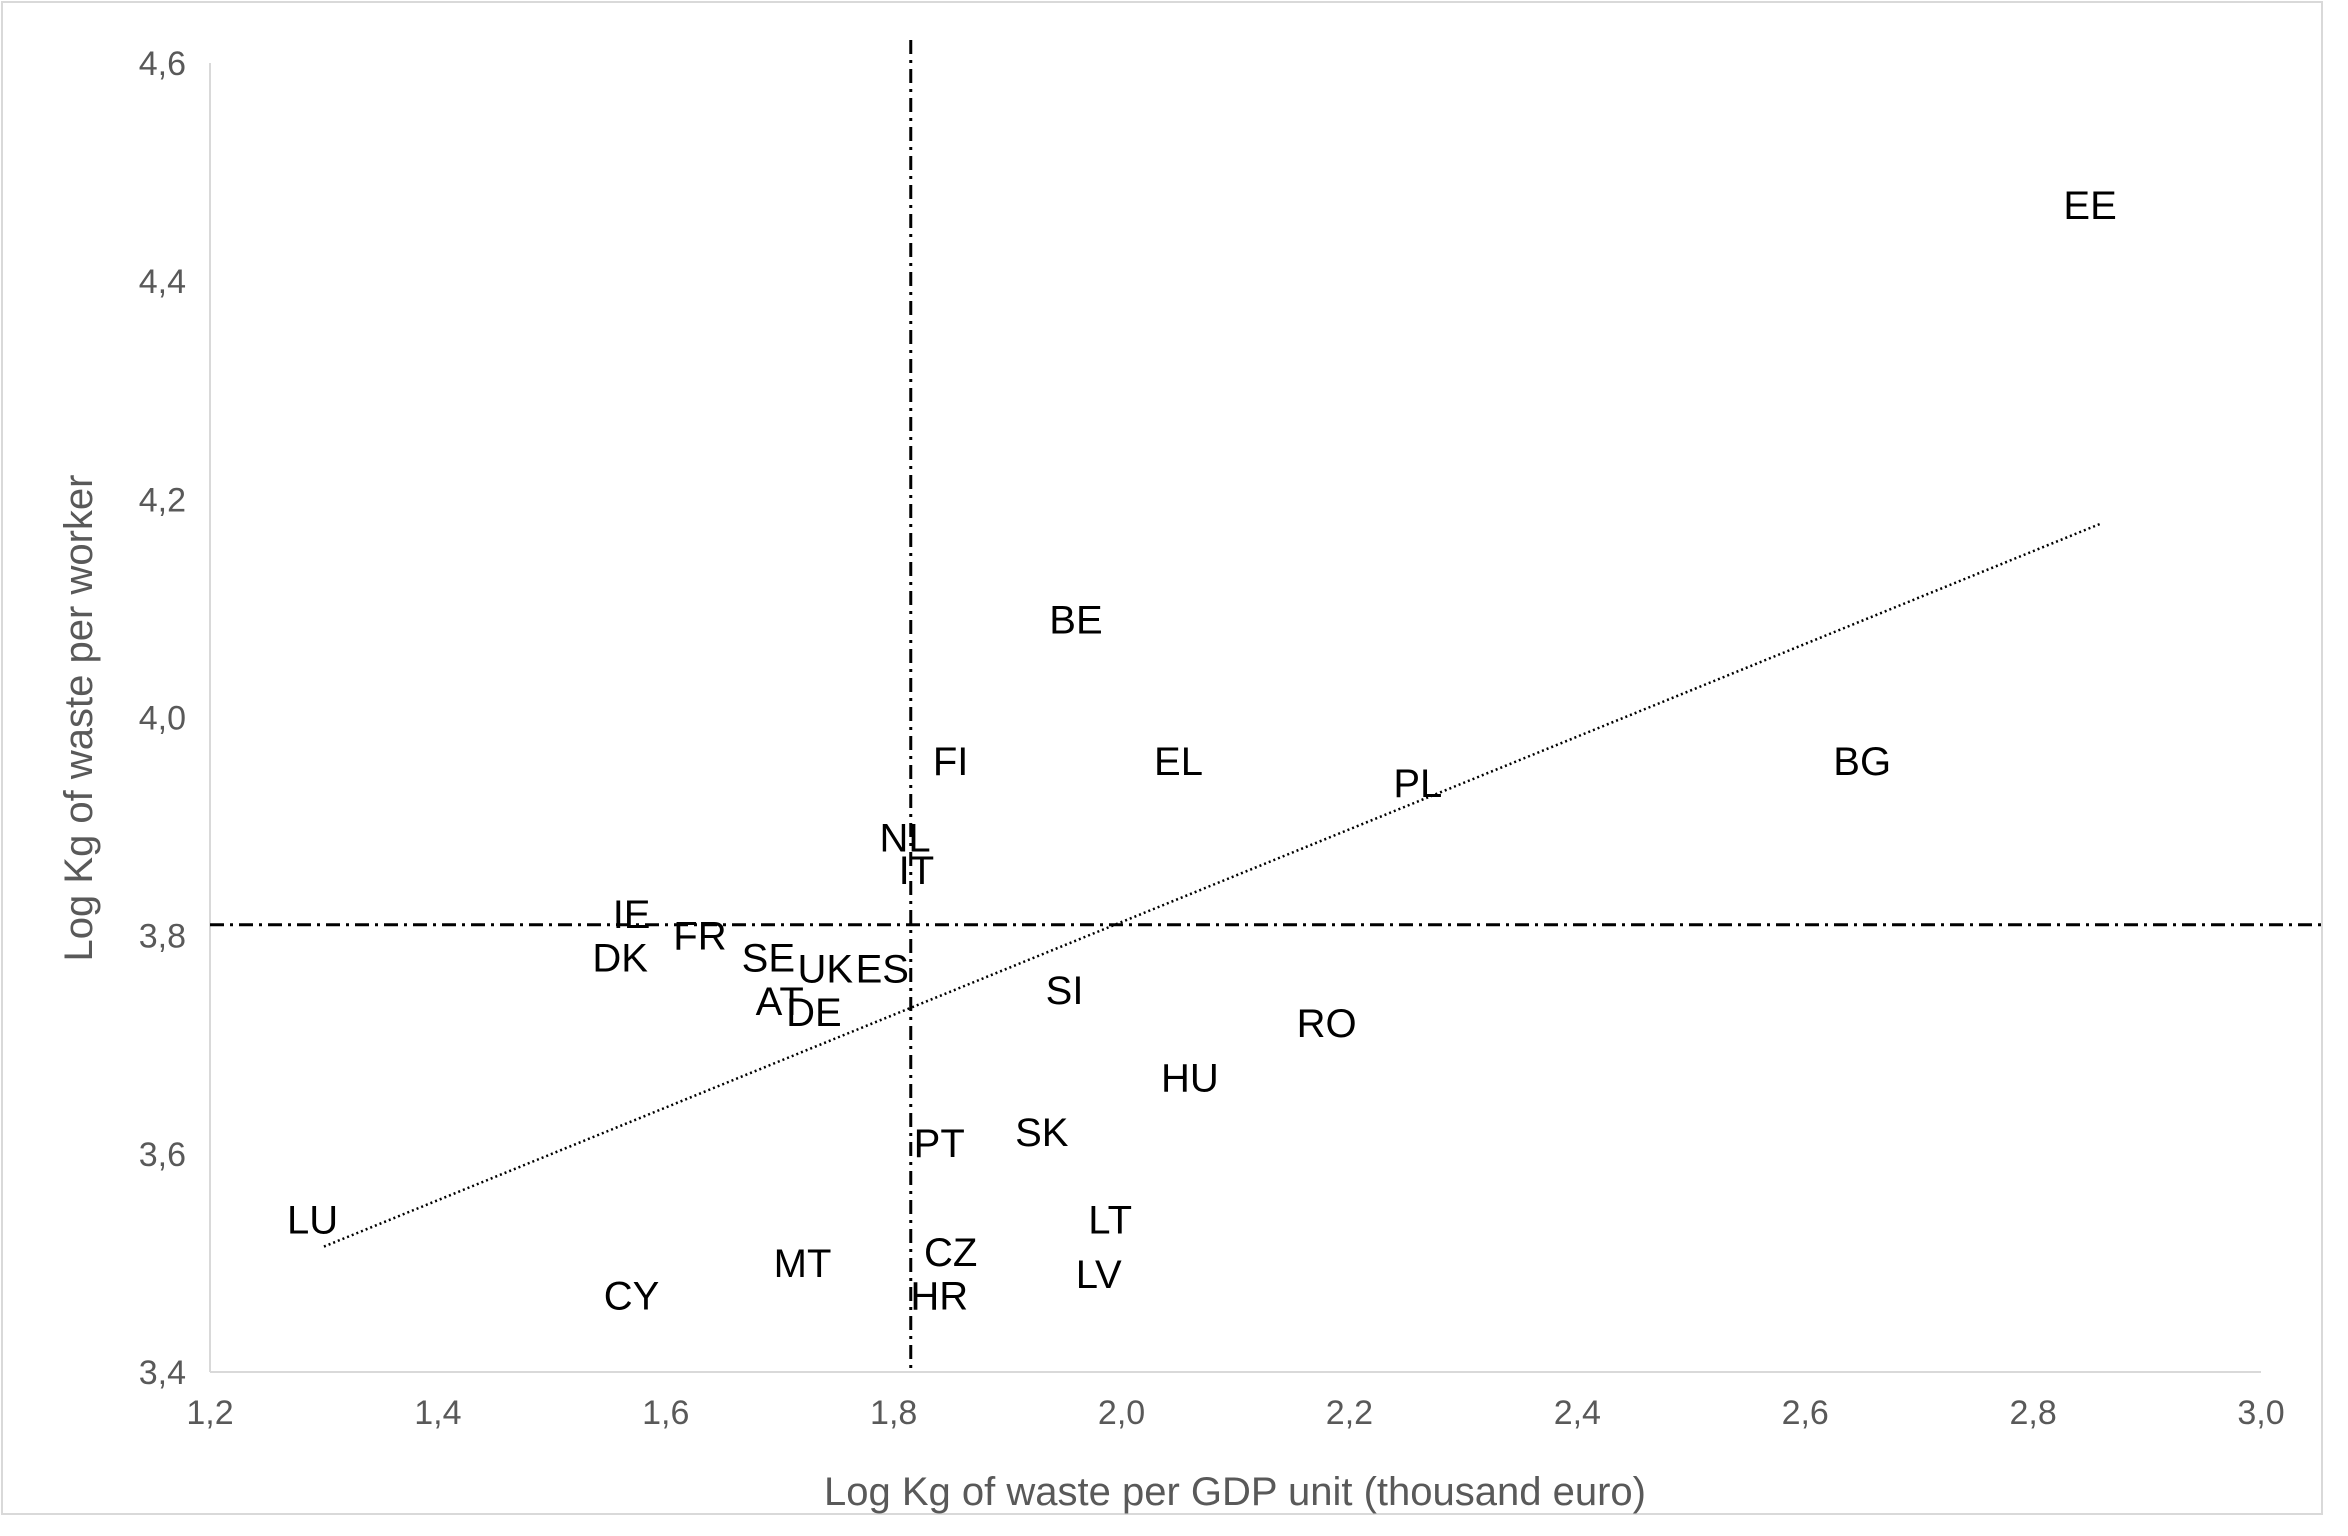 This screenshot has width=2348, height=1536. Describe the element at coordinates (162, 282) in the screenshot. I see `y-tick-label: 4,4` at that location.